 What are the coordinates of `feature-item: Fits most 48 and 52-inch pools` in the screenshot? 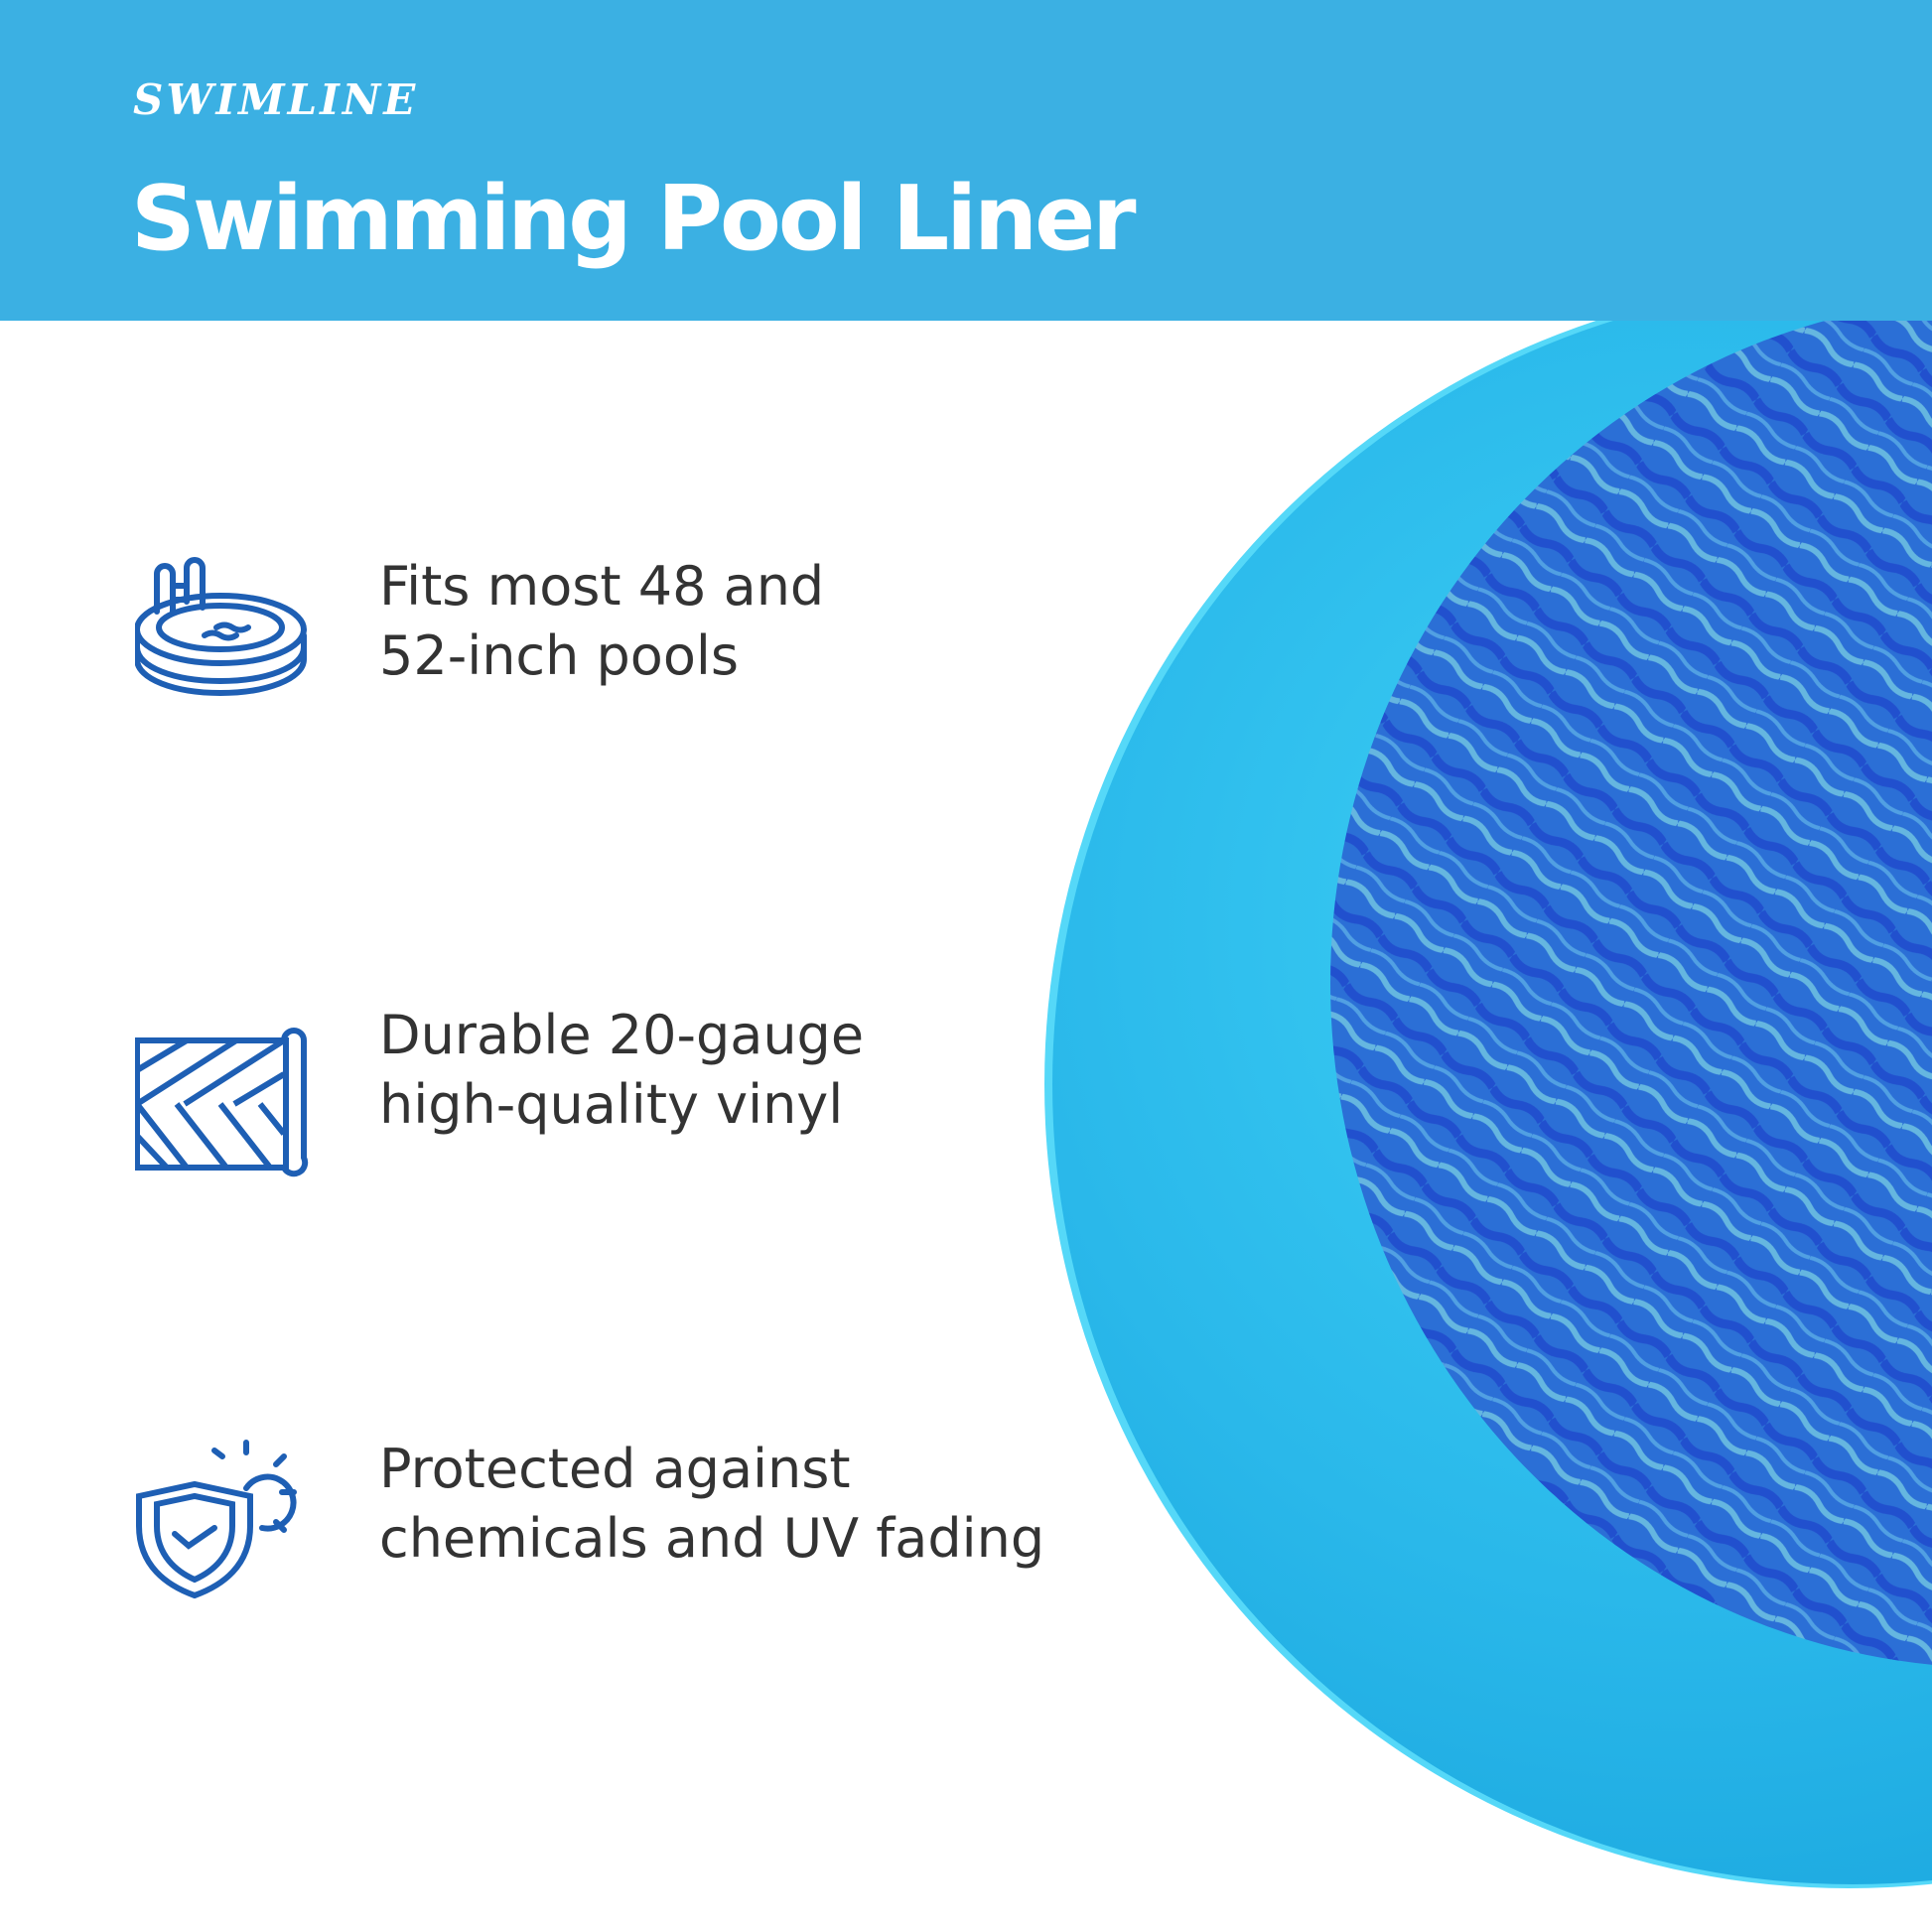 It's located at (582, 631).